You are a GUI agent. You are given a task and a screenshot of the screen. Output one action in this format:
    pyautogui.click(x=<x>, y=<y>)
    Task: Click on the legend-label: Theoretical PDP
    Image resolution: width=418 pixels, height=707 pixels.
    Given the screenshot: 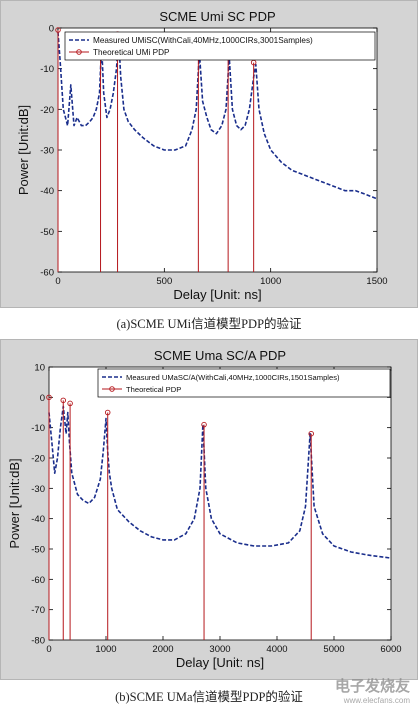 What is the action you would take?
    pyautogui.click(x=153, y=389)
    